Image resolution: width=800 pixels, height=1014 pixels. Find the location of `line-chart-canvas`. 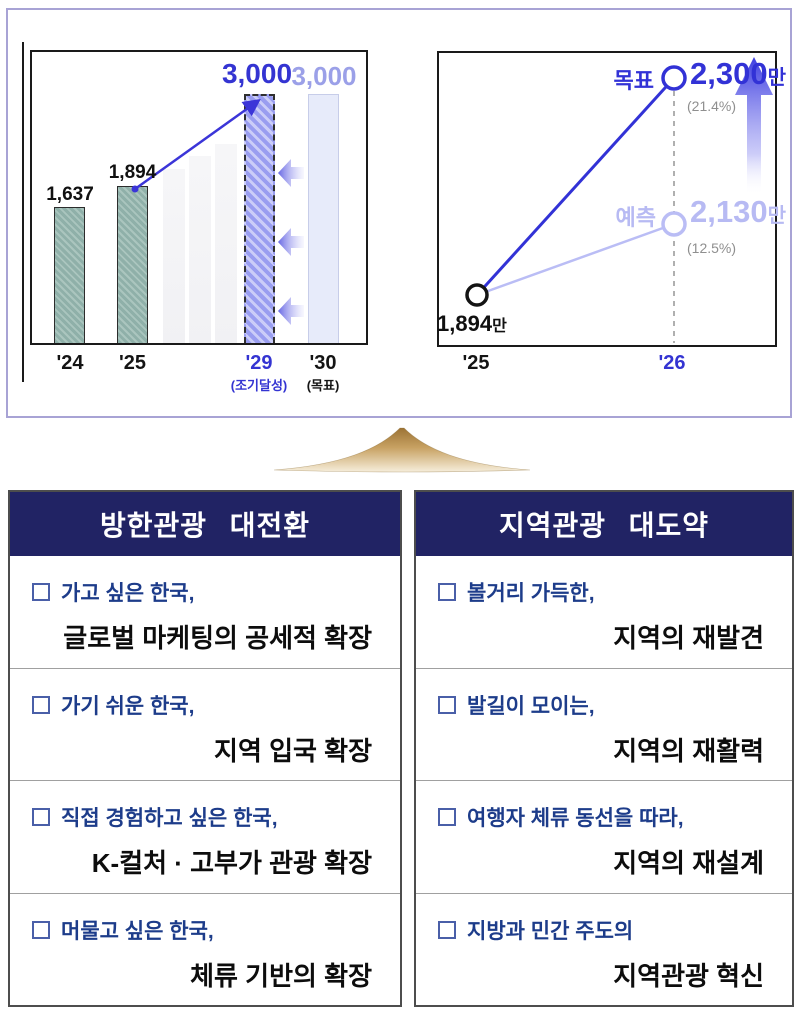

line-chart-canvas is located at coordinates (619, 200).